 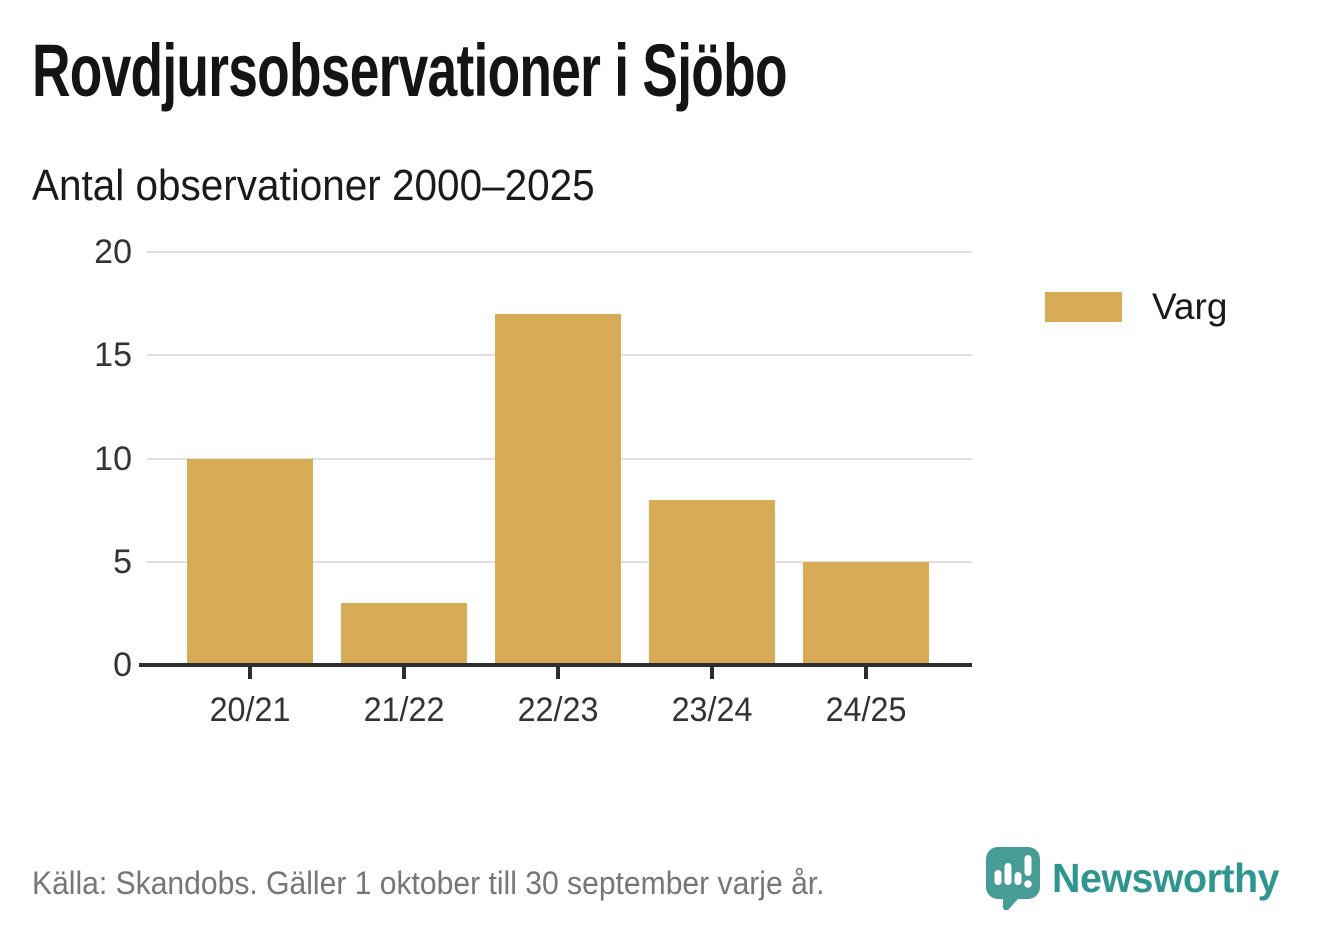 What do you see at coordinates (113, 355) in the screenshot?
I see `y-axis-tick-label: 15` at bounding box center [113, 355].